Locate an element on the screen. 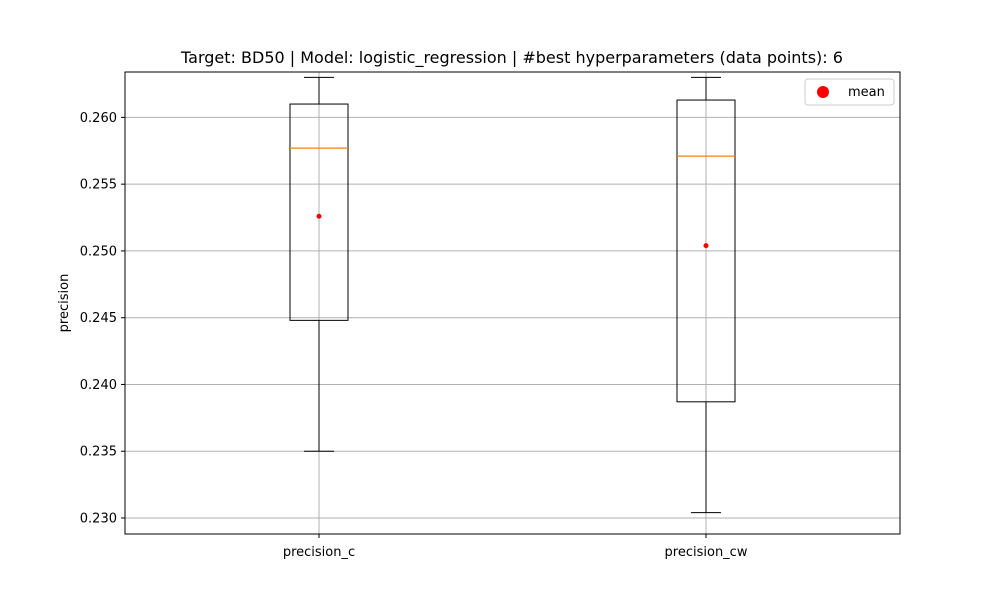 Image resolution: width=1000 pixels, height=600 pixels. box-precision-c is located at coordinates (319, 264).